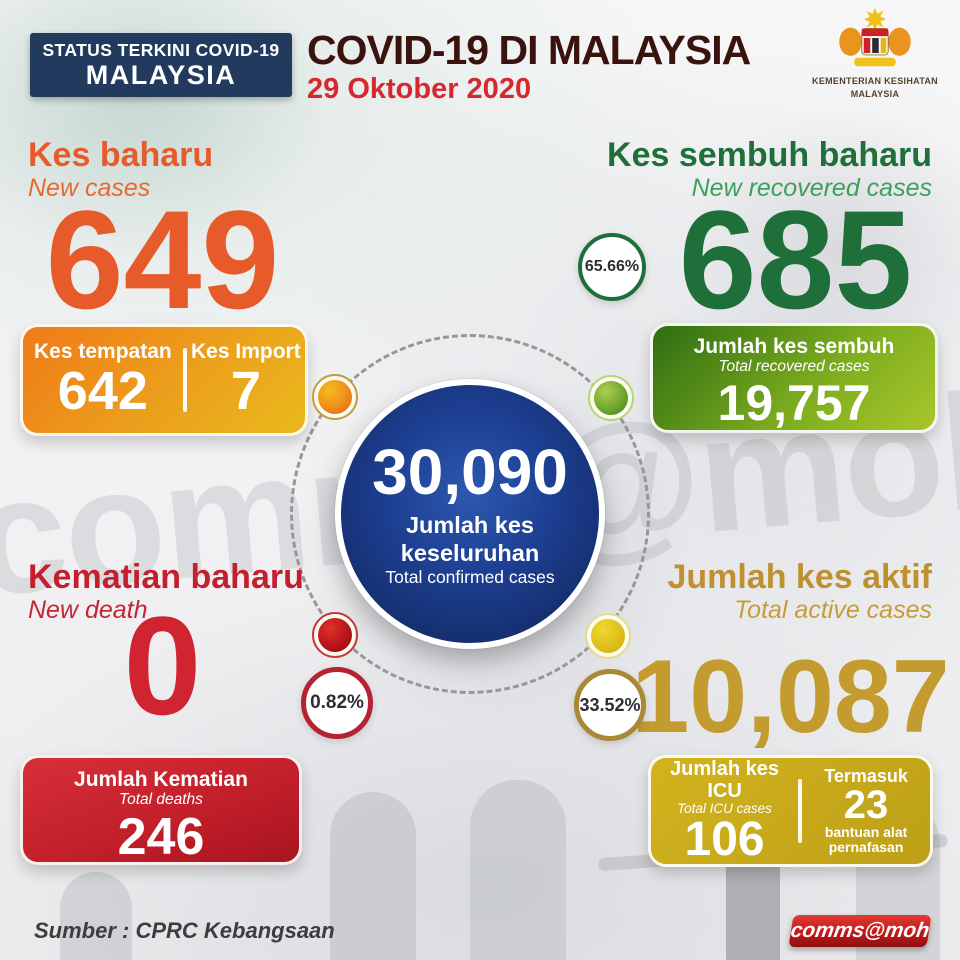  I want to click on total-deaths-box: Jumlah Kematian Total deaths 246, so click(161, 810).